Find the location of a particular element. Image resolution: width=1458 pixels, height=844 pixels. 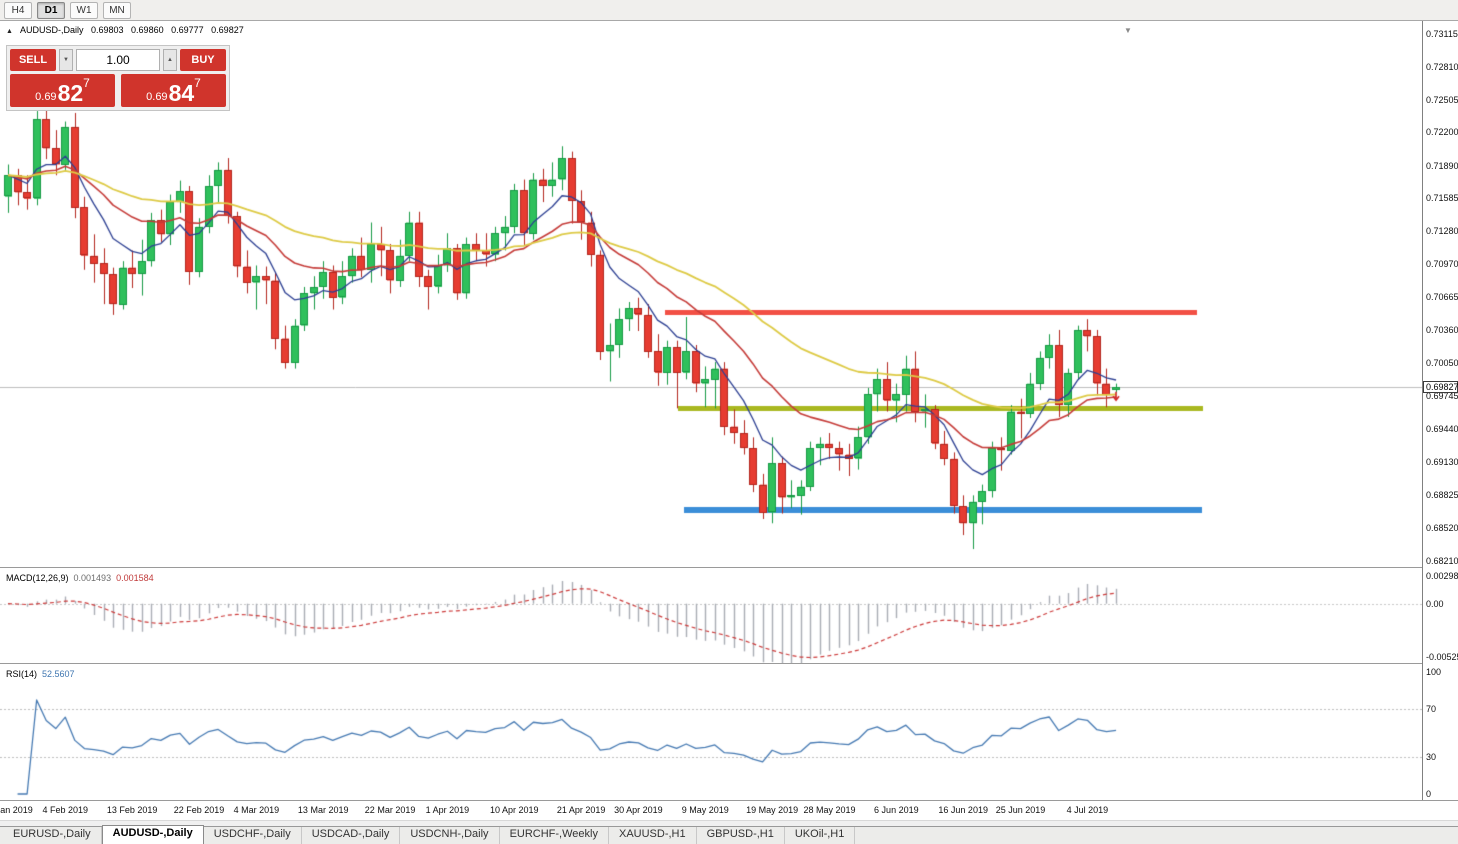

macd-main-value: 0.001493 is located at coordinates (92, 578).